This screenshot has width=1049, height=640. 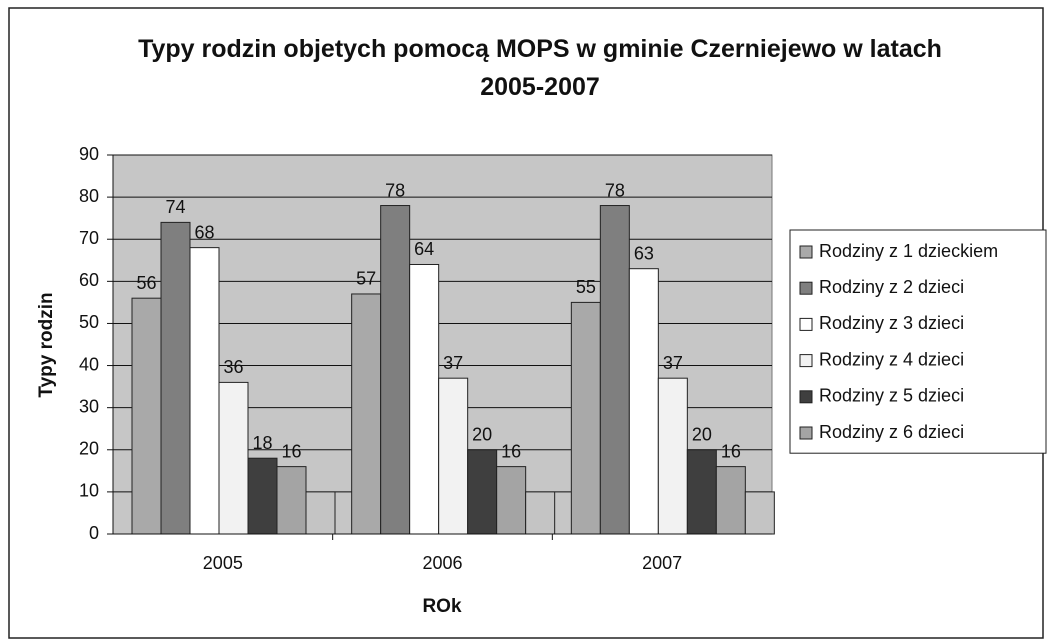 I want to click on y-tick-label: 40, so click(x=89, y=364).